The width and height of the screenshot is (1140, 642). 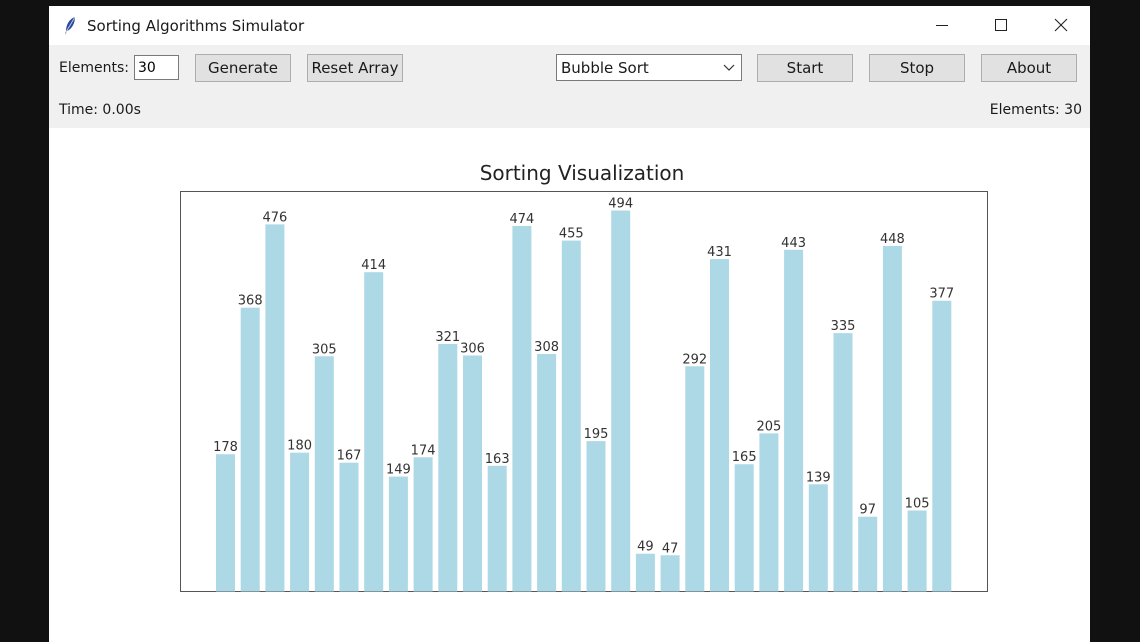 I want to click on minimize-button, so click(x=942, y=25).